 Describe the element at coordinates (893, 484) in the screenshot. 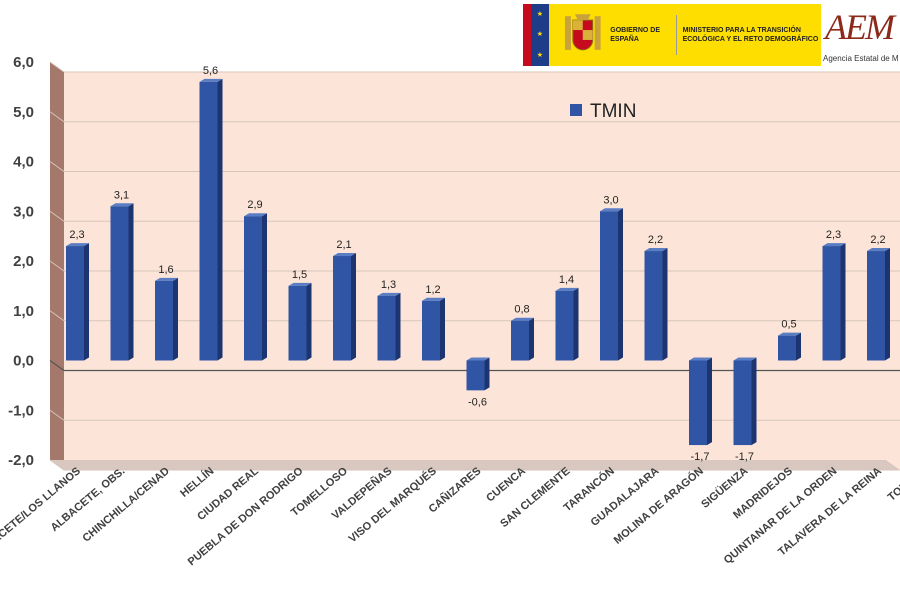

I see `x-tick-label: TOLEDO` at that location.